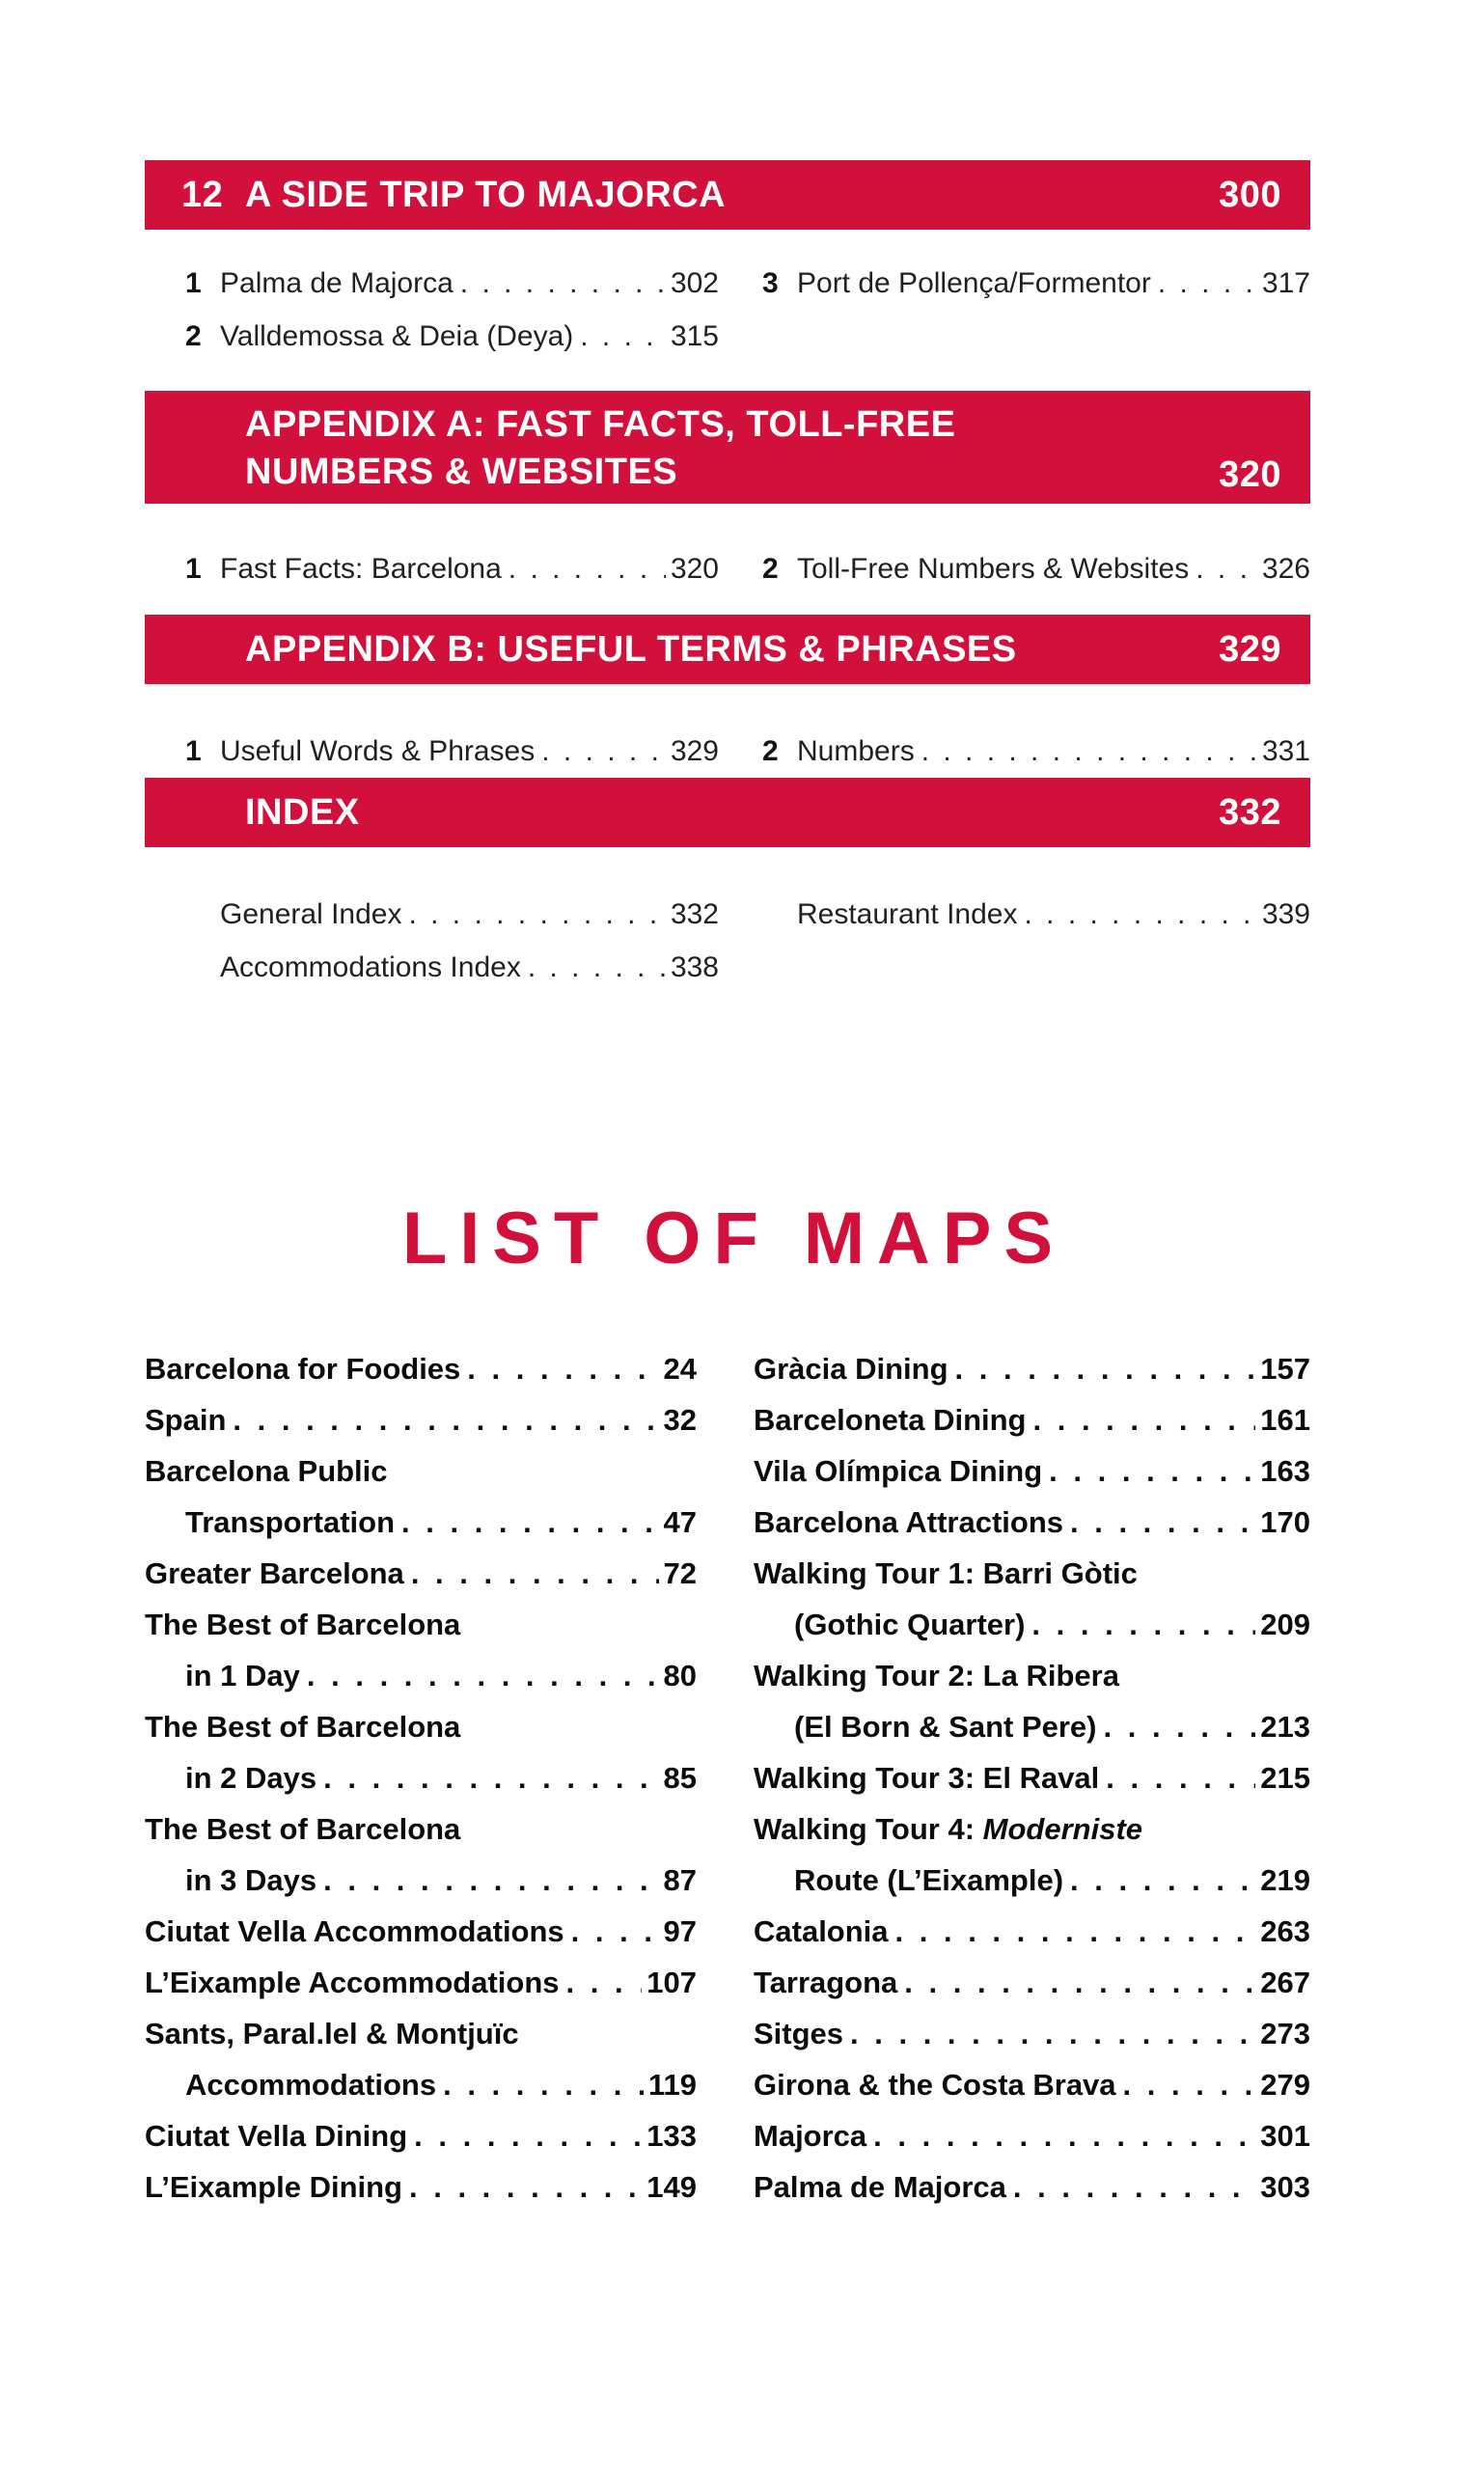 The width and height of the screenshot is (1484, 2476). I want to click on appendix-a-title-line1: APPENDIX A: FAST FACTS, TOLL-FREE, so click(600, 425).